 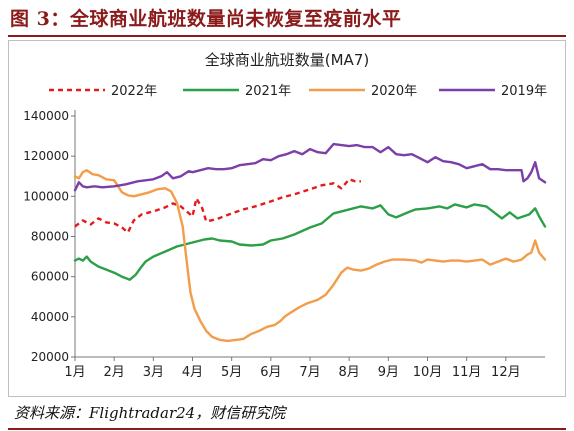 What do you see at coordinates (524, 91) in the screenshot?
I see `legend-label-2019: 2019年` at bounding box center [524, 91].